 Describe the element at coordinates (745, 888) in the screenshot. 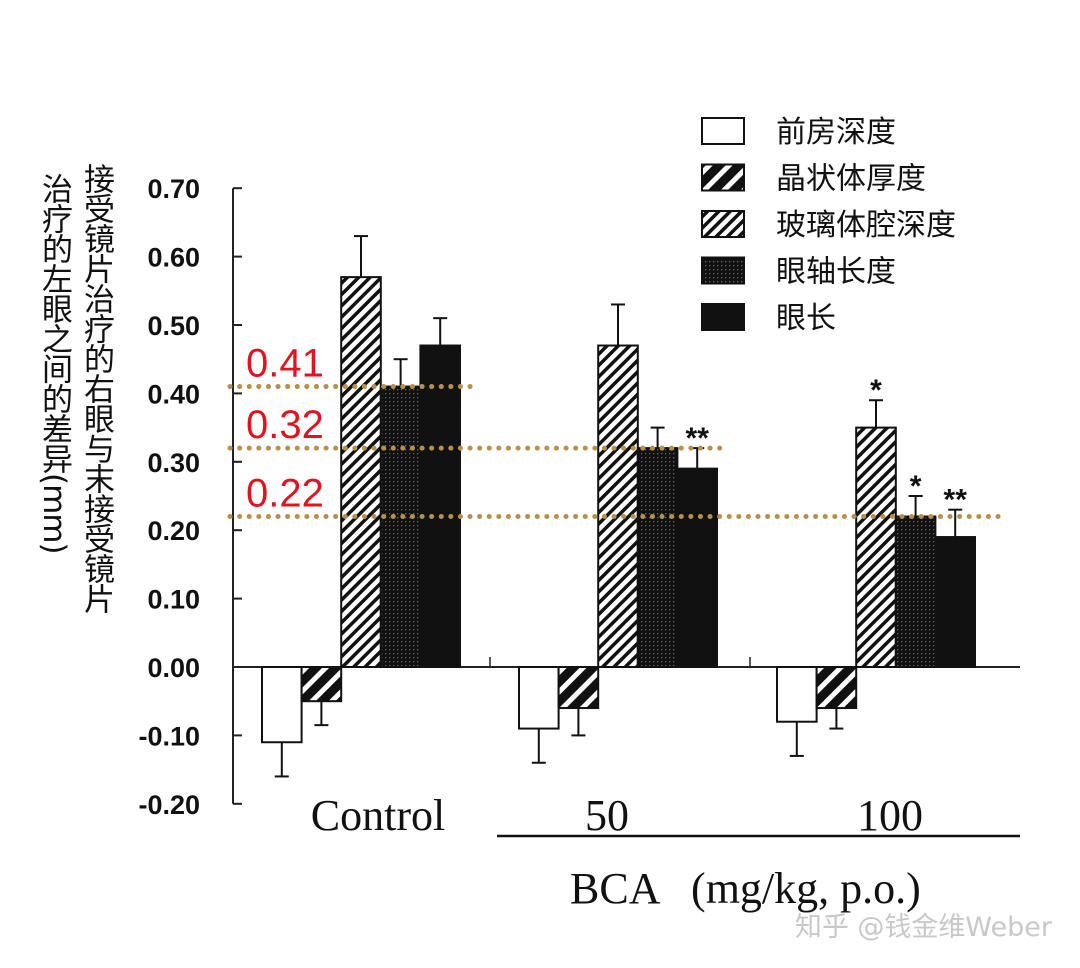

I see `x-axis-label: BCA (mg/kg, p.o.)` at that location.